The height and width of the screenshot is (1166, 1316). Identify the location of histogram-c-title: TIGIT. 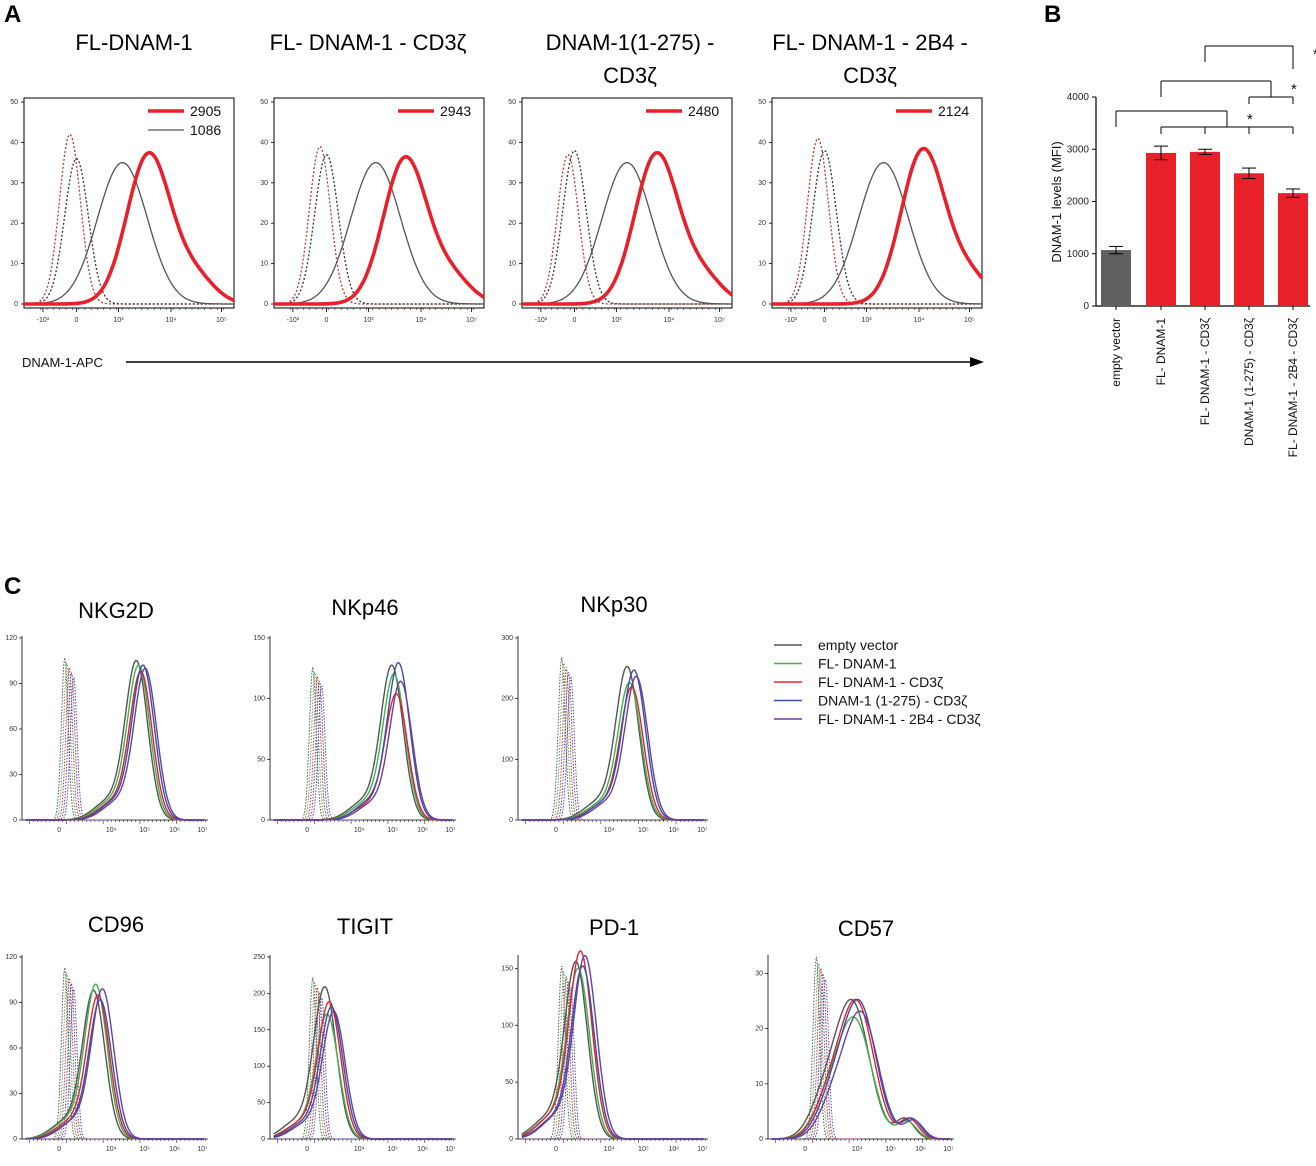
(365, 926).